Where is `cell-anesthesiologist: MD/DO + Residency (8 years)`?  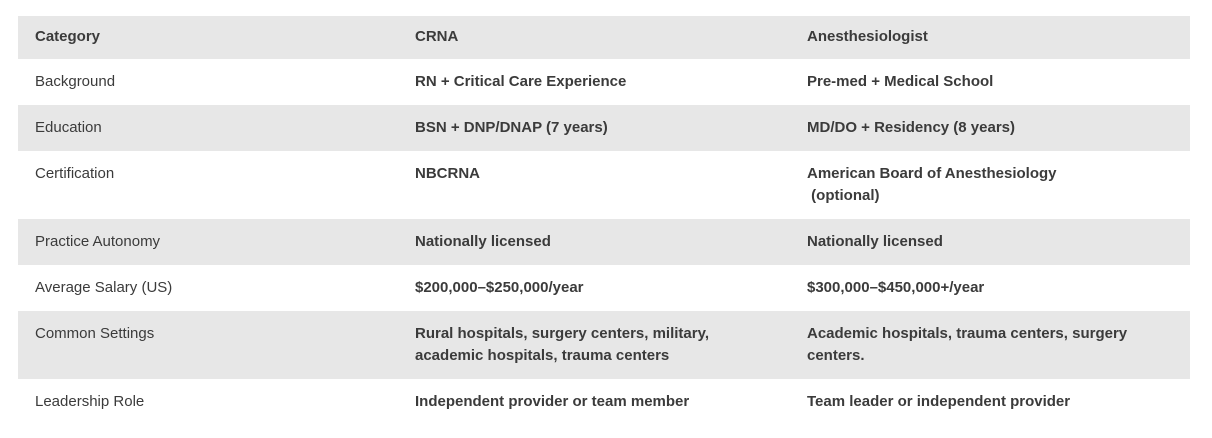
cell-anesthesiologist: MD/DO + Residency (8 years) is located at coordinates (911, 127).